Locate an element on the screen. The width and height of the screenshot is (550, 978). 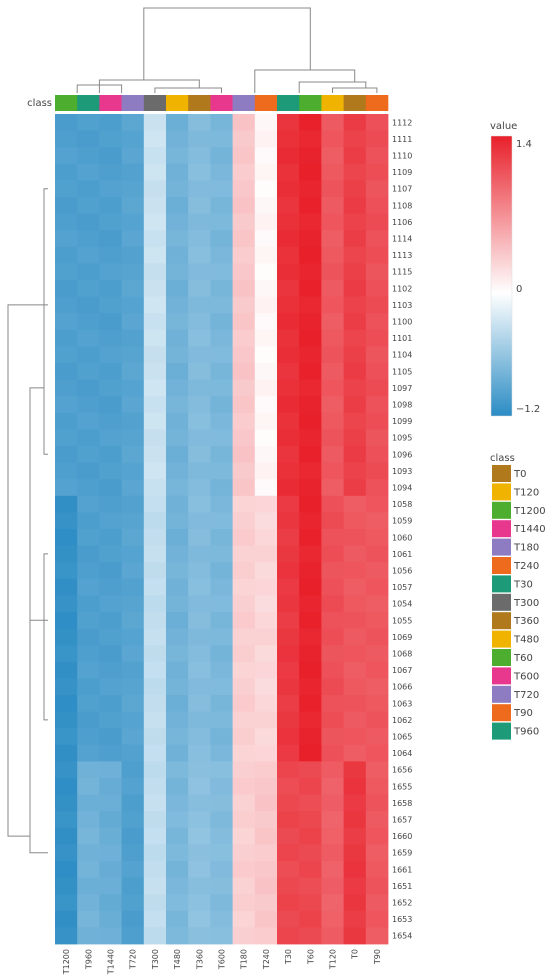
row-label: 1094 is located at coordinates (402, 488).